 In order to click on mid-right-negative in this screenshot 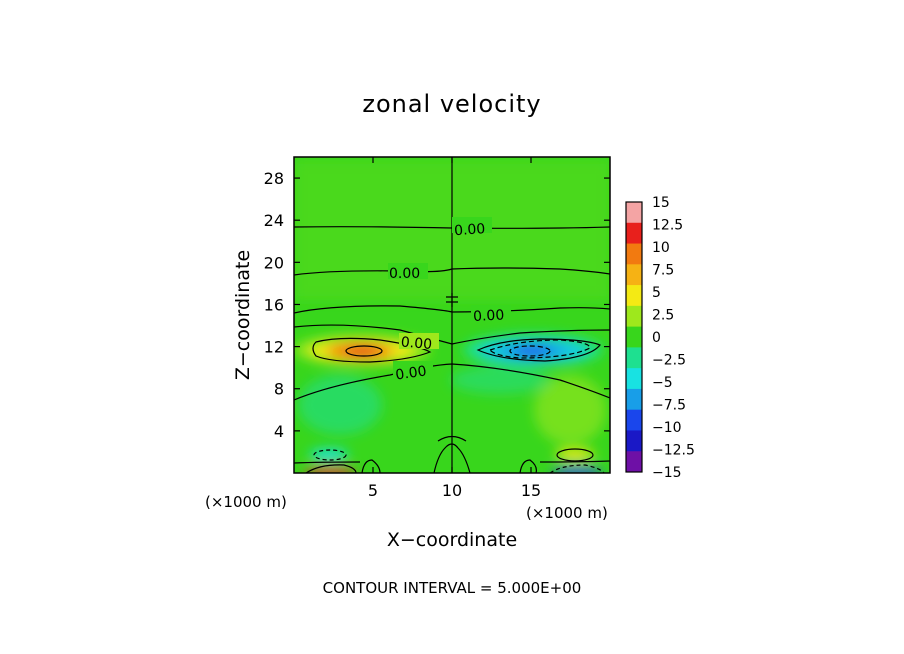, I will do `click(500, 380)`.